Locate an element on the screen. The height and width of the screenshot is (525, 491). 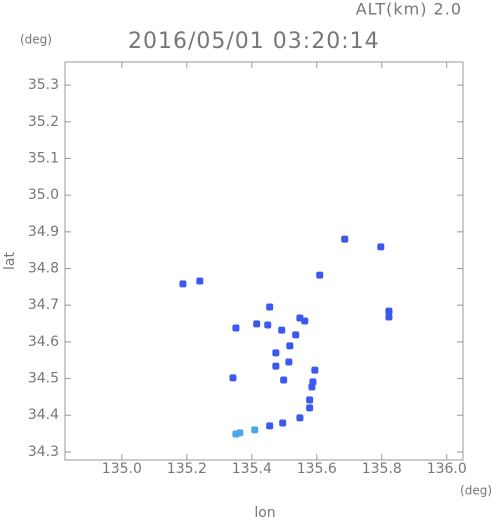
x-tick-label: 135.4 is located at coordinates (252, 469).